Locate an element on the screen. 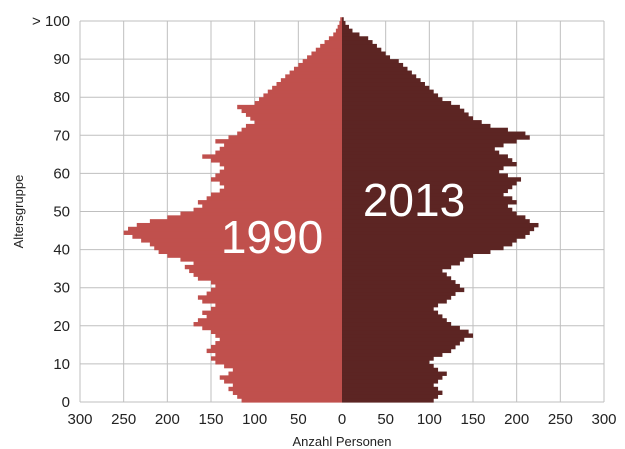  x-tick-label: 0 is located at coordinates (342, 419).